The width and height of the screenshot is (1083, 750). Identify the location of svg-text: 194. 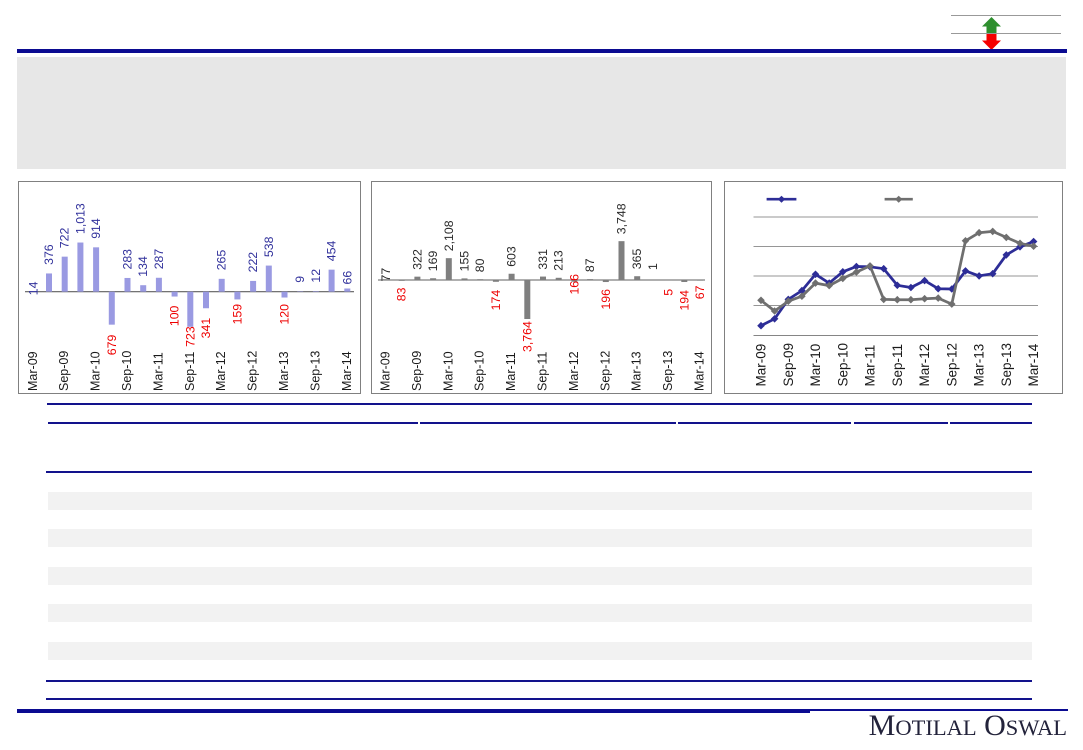
(684, 300).